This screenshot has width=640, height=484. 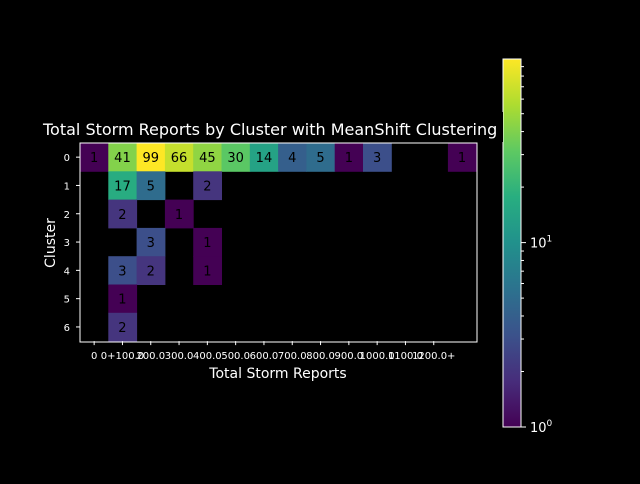 I want to click on cell-value-label: 41, so click(x=122, y=158).